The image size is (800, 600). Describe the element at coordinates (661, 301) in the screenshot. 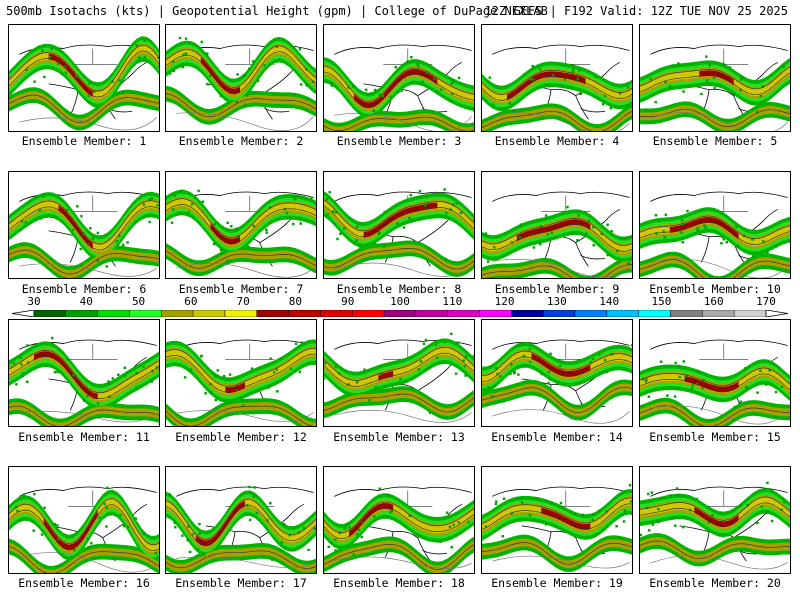

I see `colorbar-tick-label: 150` at that location.